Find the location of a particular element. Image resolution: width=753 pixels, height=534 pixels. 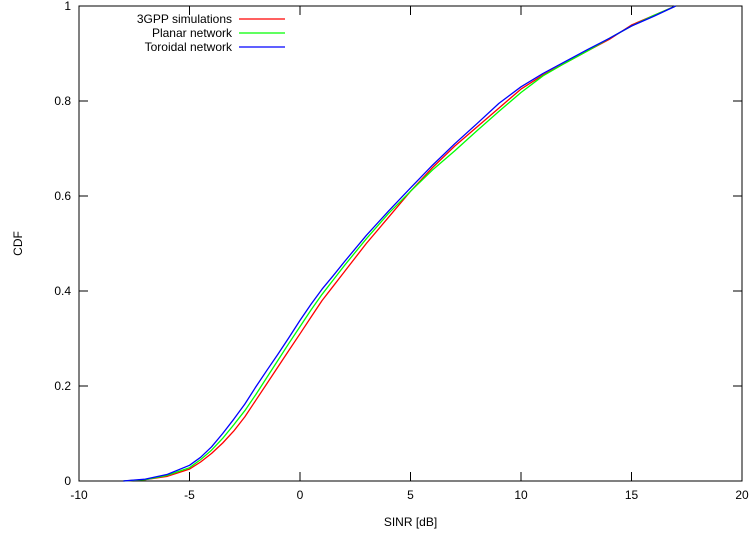

y-tick-label: 0.4 is located at coordinates (62, 291).